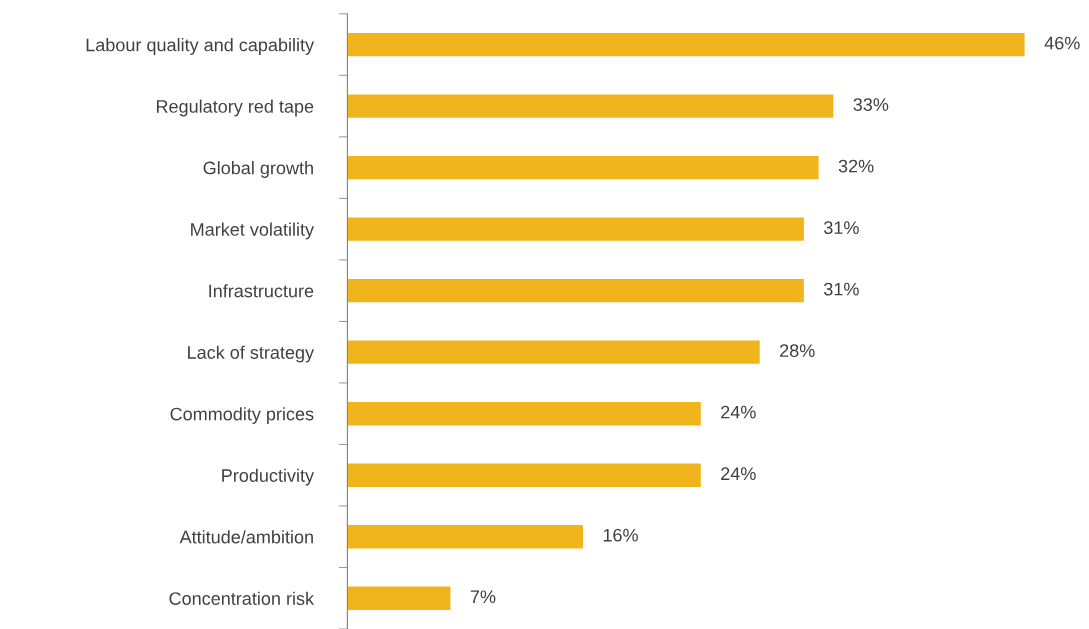  Describe the element at coordinates (258, 169) in the screenshot. I see `y-tick-label: Global growth` at that location.